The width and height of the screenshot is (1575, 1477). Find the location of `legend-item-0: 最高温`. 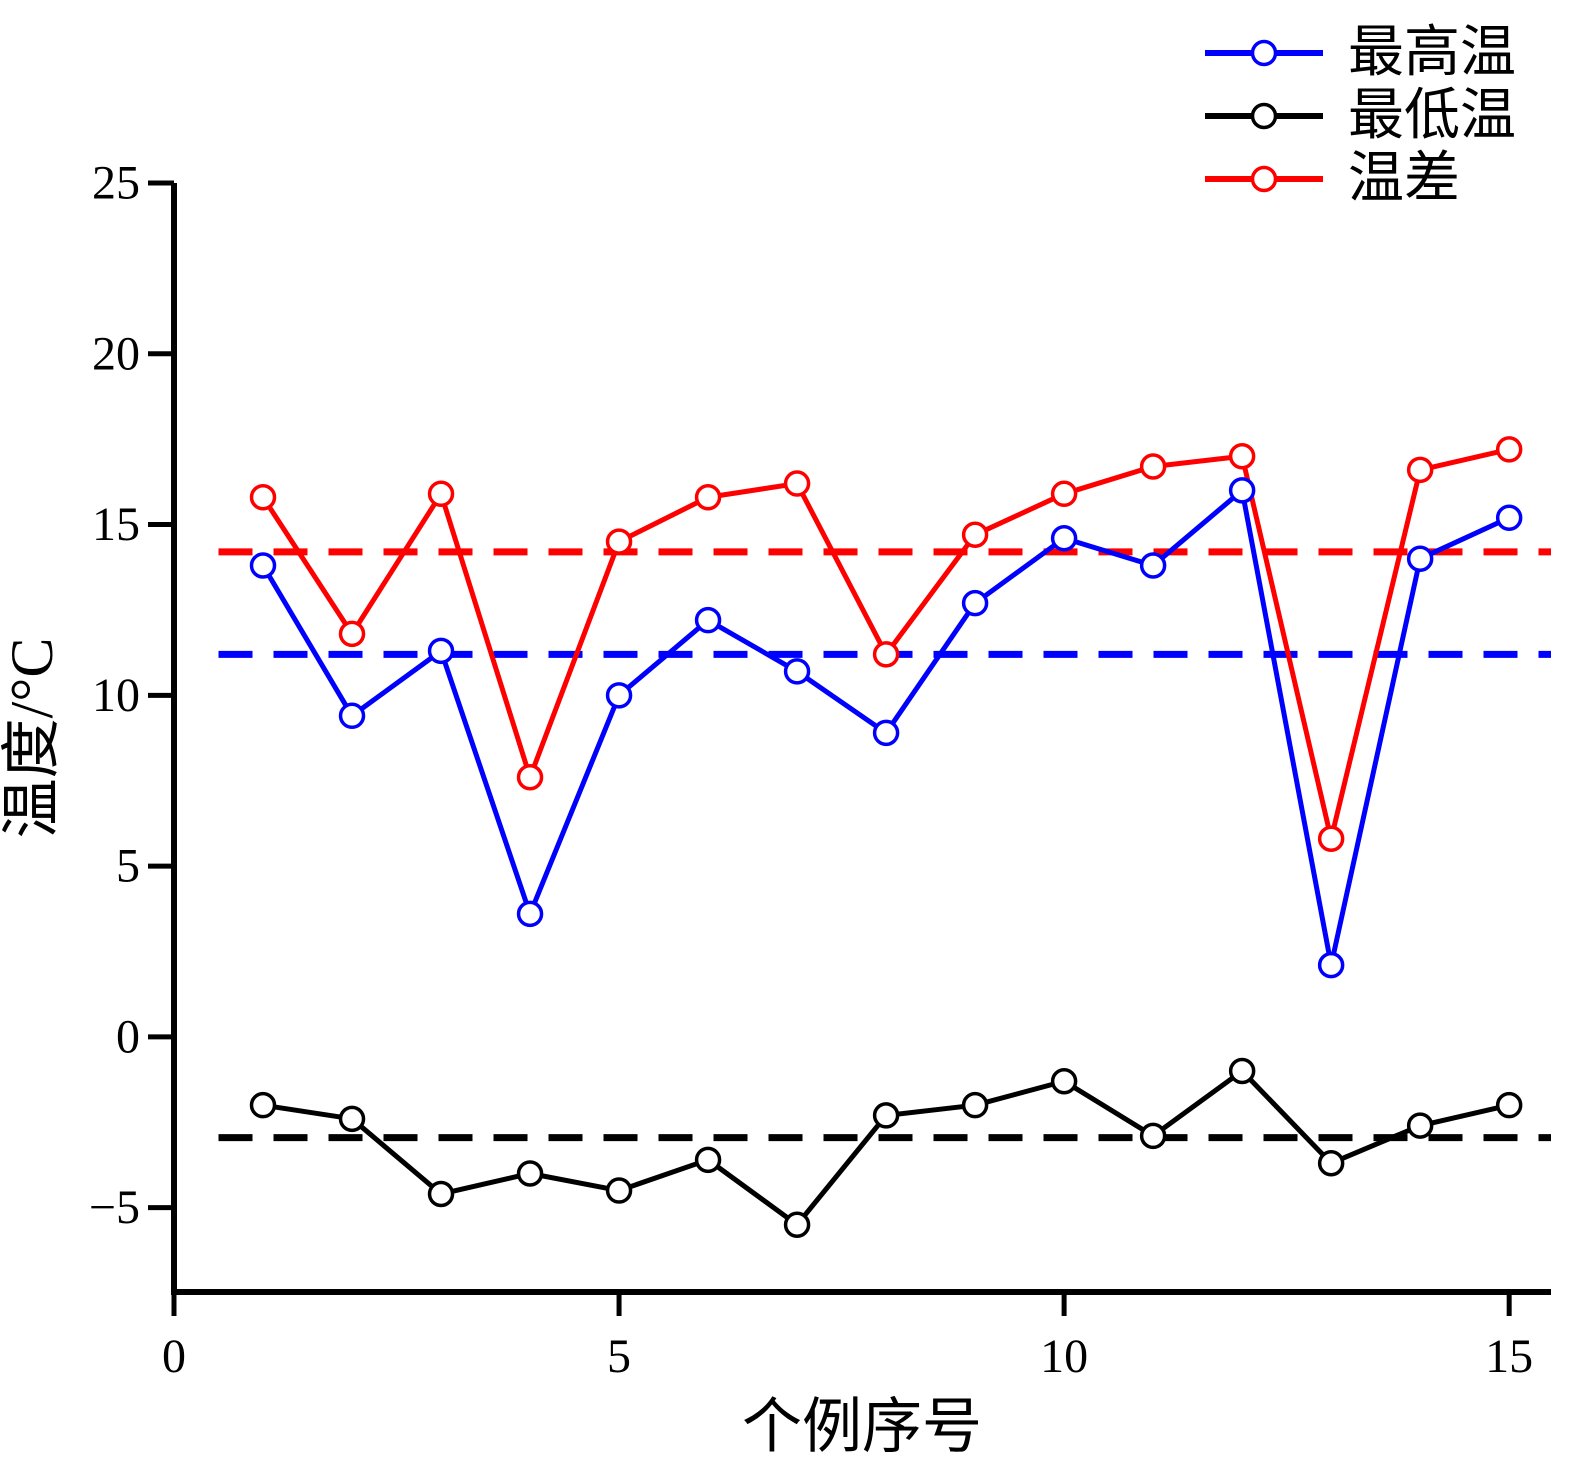

legend-item-0: 最高温 is located at coordinates (1360, 53).